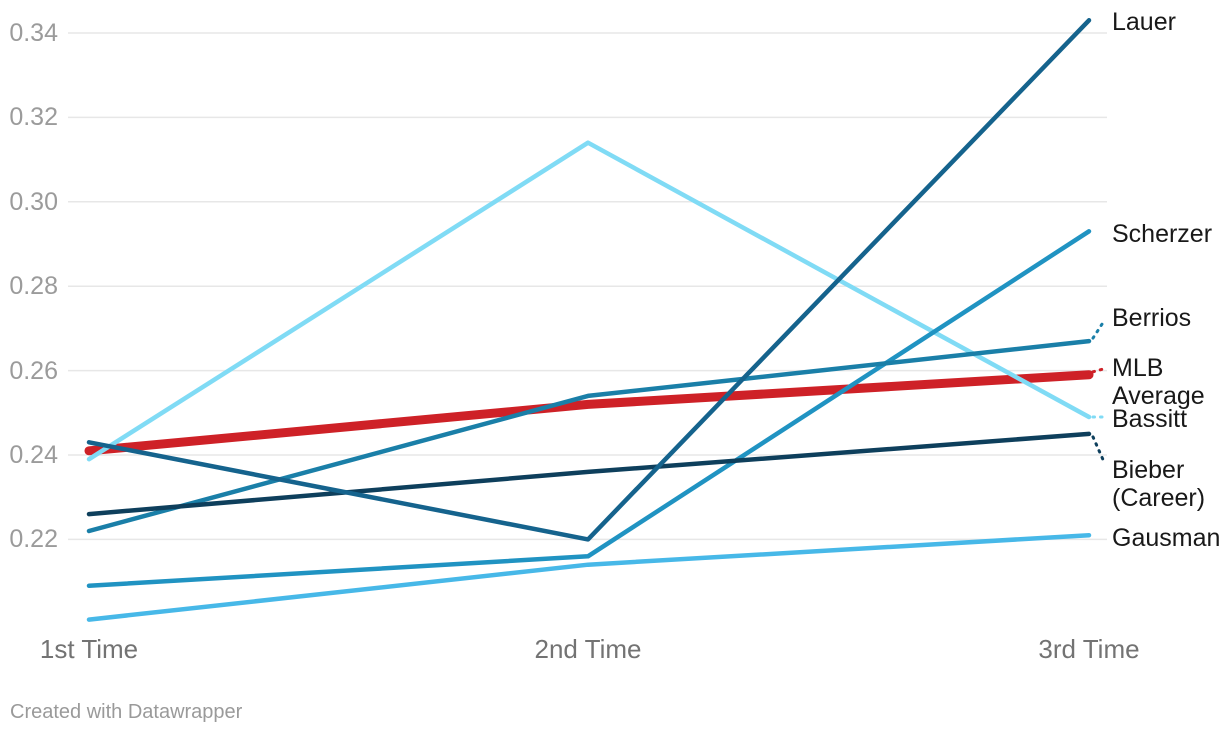 This screenshot has width=1220, height=738. I want to click on series-connector-bieber-career, so click(1098, 449).